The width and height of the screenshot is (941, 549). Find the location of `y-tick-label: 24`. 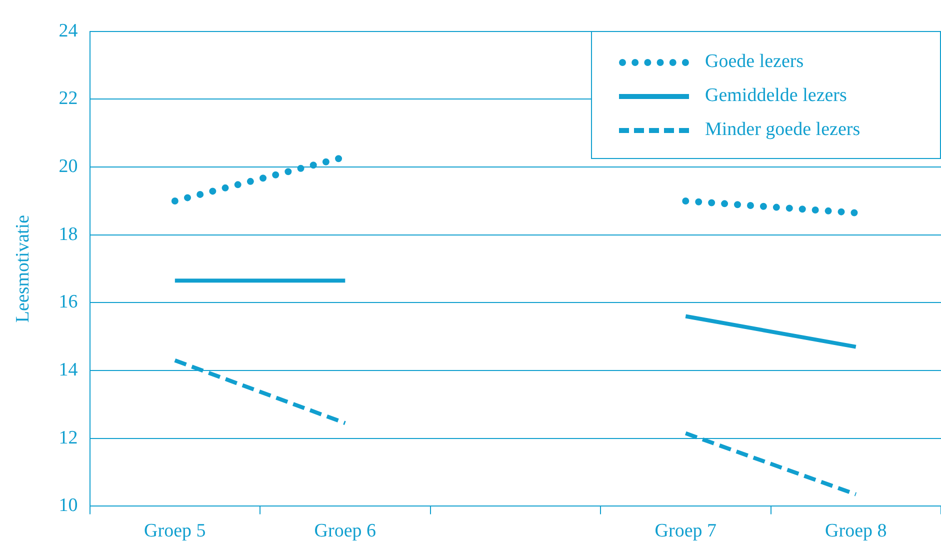

y-tick-label: 24 is located at coordinates (68, 31).